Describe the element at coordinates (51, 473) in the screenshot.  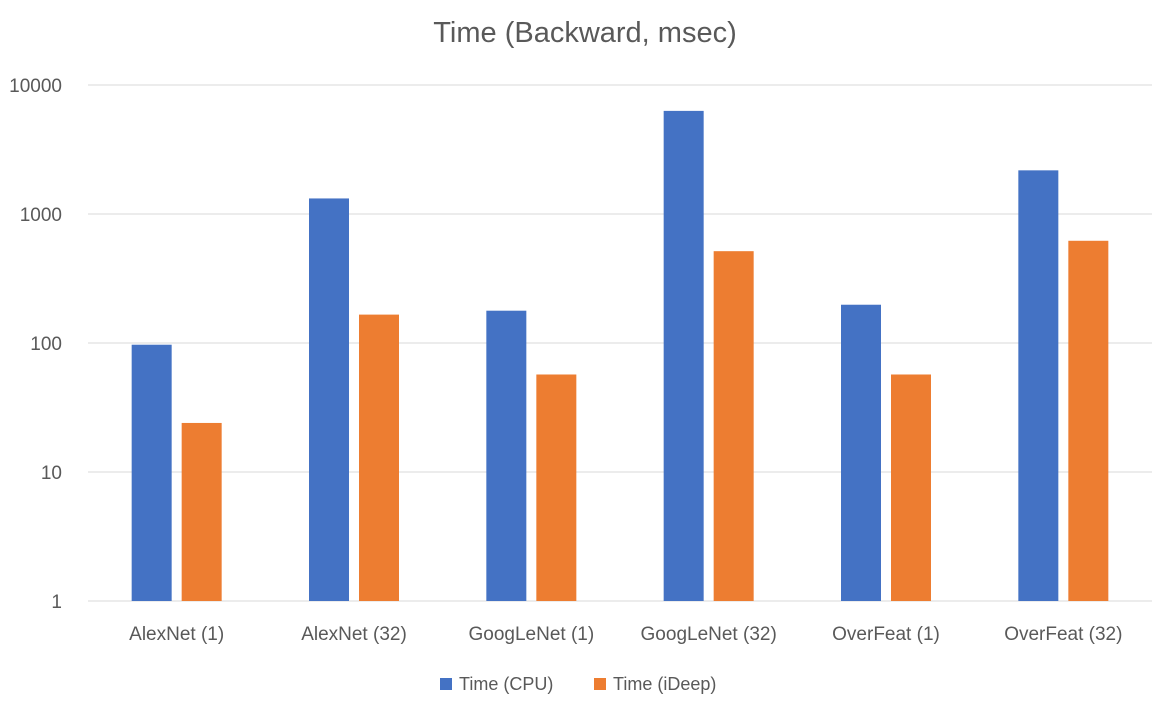
I see `y-tick-label: 10` at that location.